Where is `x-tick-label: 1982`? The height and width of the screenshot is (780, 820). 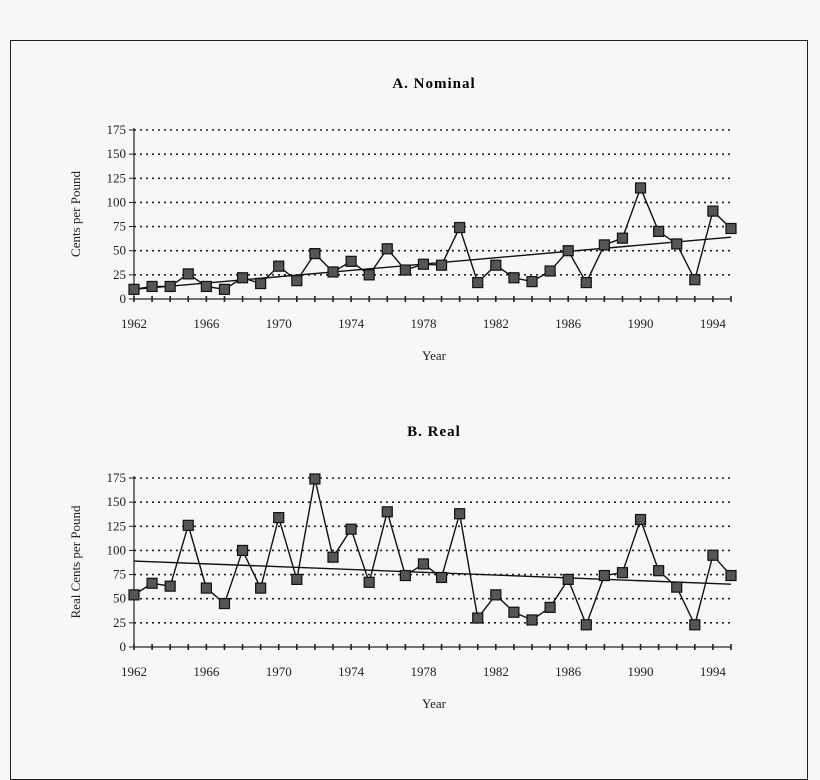 x-tick-label: 1982 is located at coordinates (496, 323).